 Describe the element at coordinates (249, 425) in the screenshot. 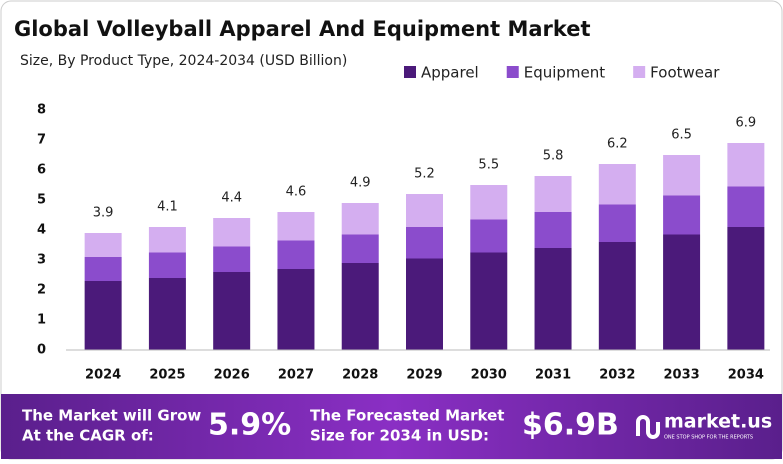

I see `cagr-value: 5.9%` at that location.